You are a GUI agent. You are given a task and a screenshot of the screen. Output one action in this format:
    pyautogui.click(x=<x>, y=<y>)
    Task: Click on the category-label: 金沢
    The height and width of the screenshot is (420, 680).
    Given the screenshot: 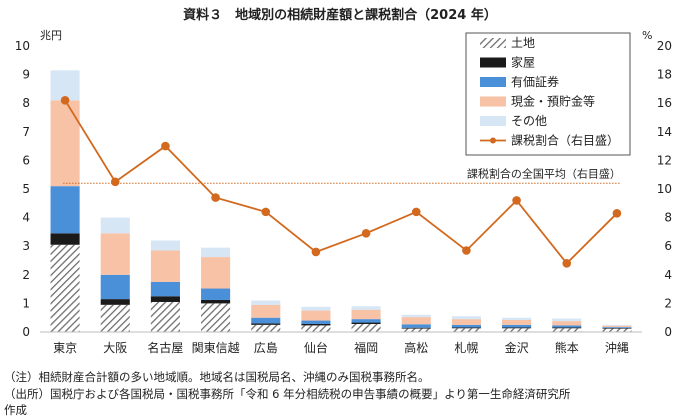 What is the action you would take?
    pyautogui.click(x=517, y=347)
    